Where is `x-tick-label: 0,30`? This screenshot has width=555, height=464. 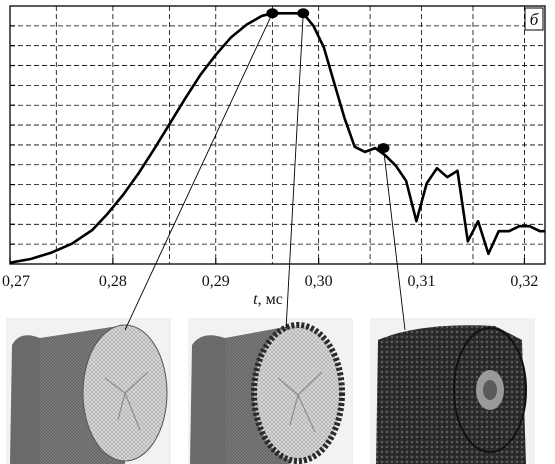 x-tick-label: 0,30 is located at coordinates (319, 281).